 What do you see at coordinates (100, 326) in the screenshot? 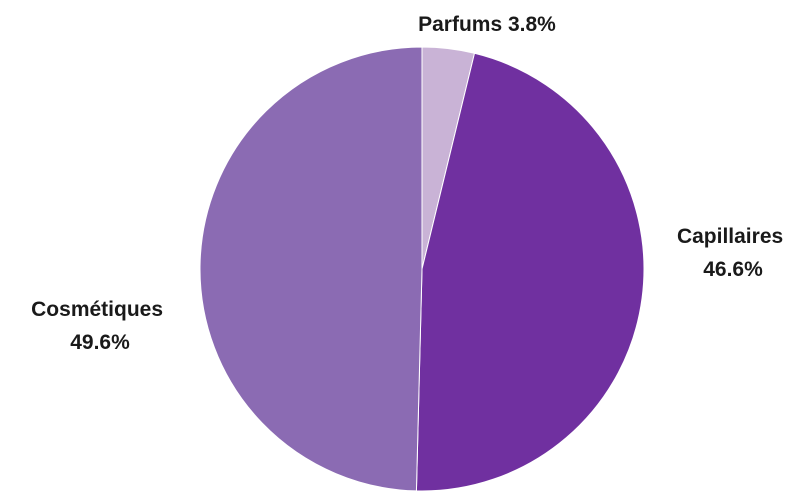
I see `slice-label-cosmetiques: Cosmétiques 49.6%` at bounding box center [100, 326].